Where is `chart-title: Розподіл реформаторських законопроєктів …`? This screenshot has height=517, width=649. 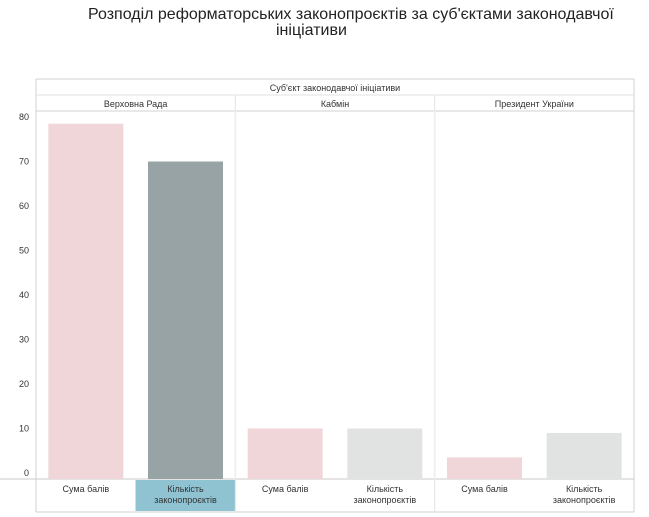
chart-title: Розподіл реформаторських законопроєктів … is located at coordinates (358, 23).